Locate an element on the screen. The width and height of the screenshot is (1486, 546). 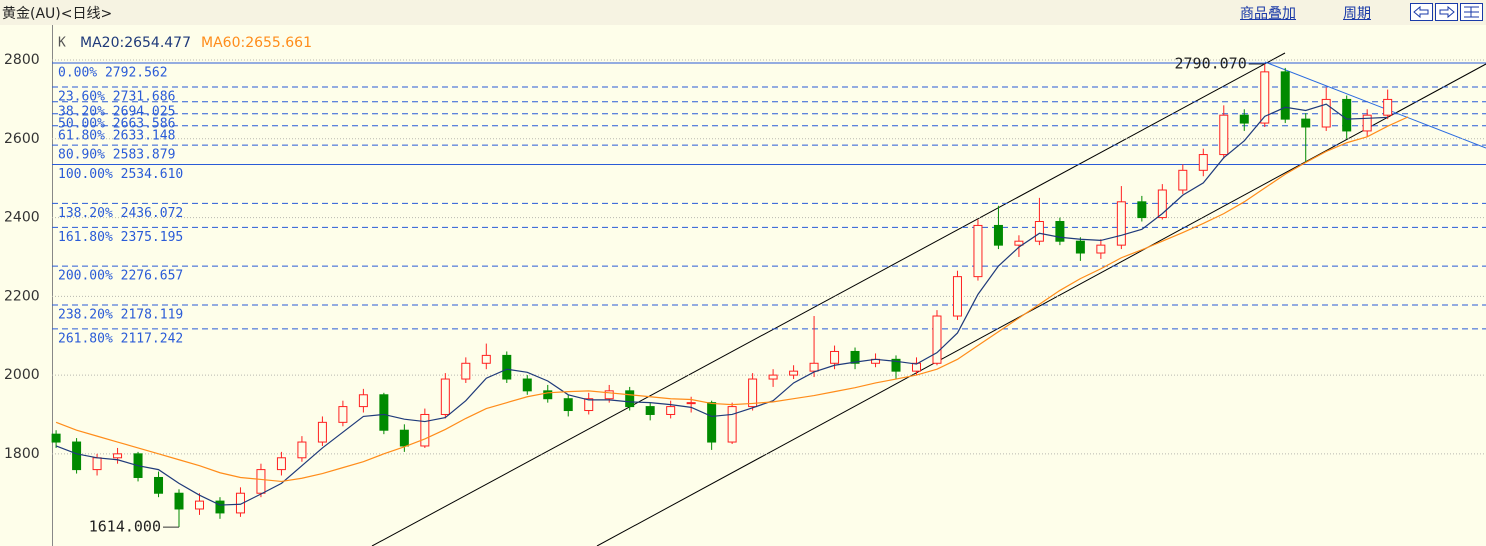
fib-label: 100.00% 2534.610 is located at coordinates (120, 174).